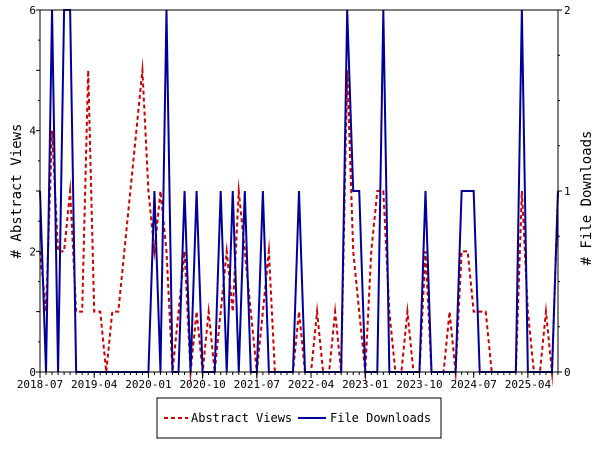  I want to click on x-tick-label: 2023-01, so click(365, 384).